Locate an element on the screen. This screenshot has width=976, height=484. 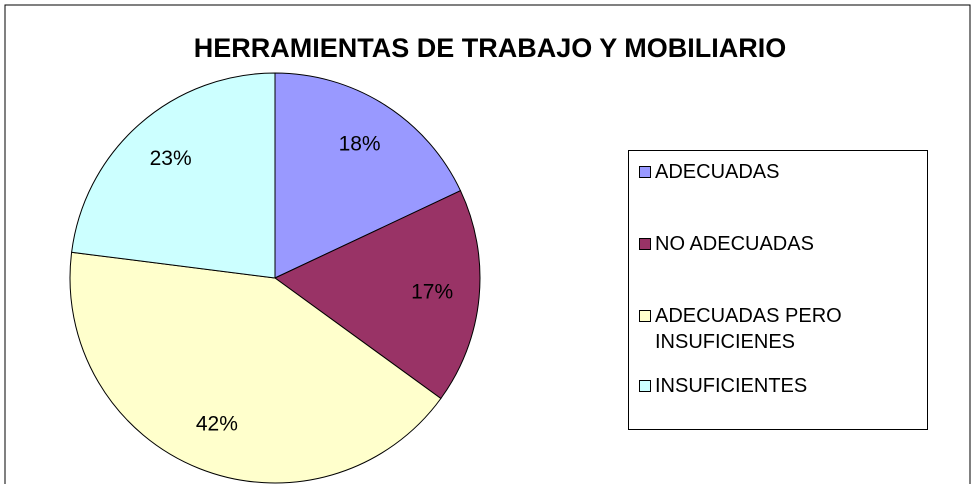
legend-label: ADECUADAS PERO INSUFICIENES is located at coordinates (748, 329).